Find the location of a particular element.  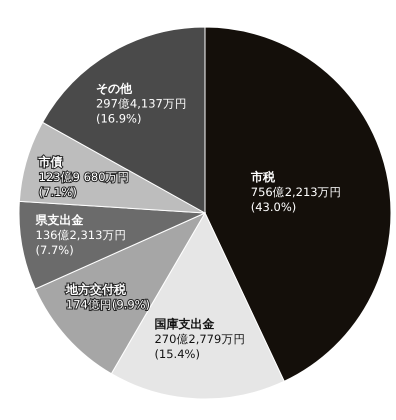

slice-label: 県支出金 is located at coordinates (59, 220).